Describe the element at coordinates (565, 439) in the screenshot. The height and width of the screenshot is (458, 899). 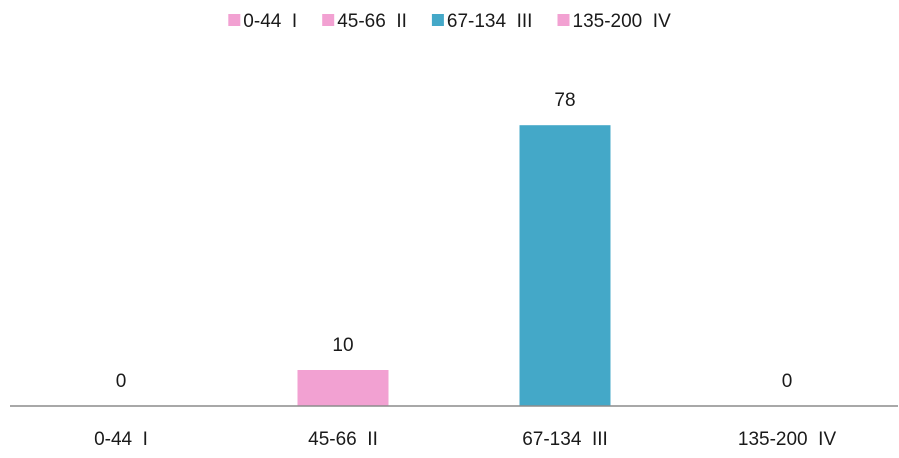
I see `x-tick-label-67-134-iii: 67-134 III` at that location.